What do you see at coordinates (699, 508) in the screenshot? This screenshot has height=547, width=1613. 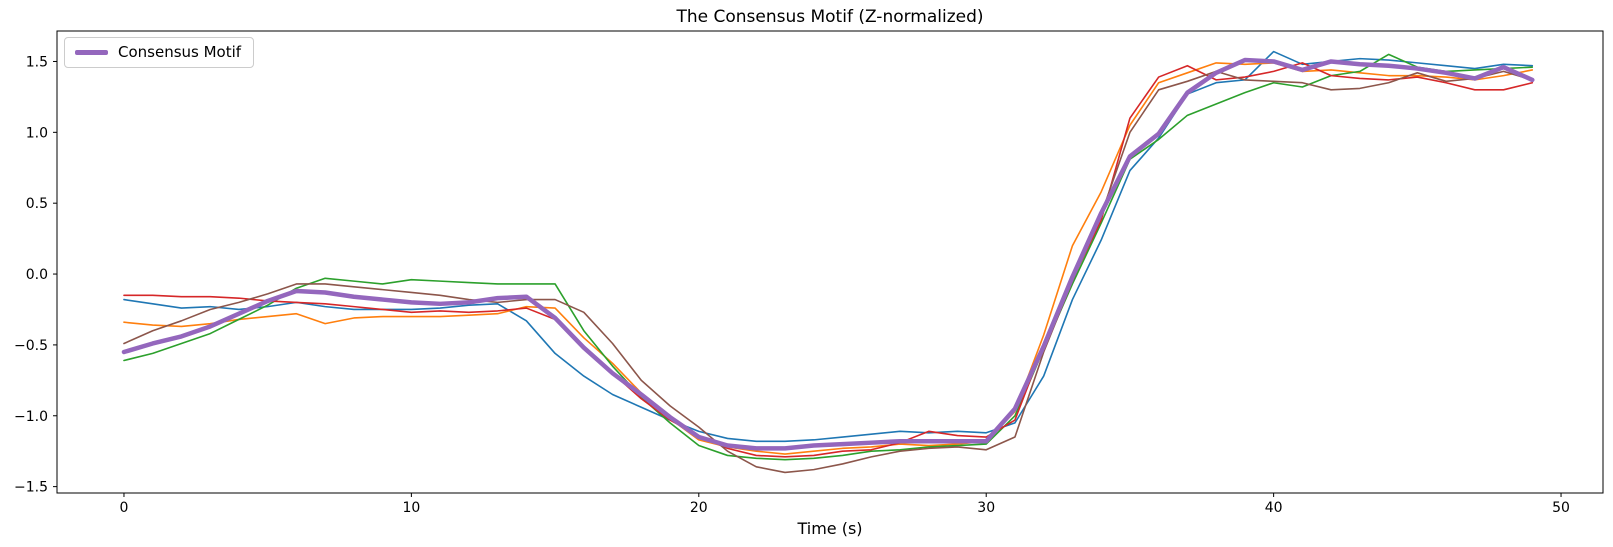 I see `x-tick-label: 20` at bounding box center [699, 508].